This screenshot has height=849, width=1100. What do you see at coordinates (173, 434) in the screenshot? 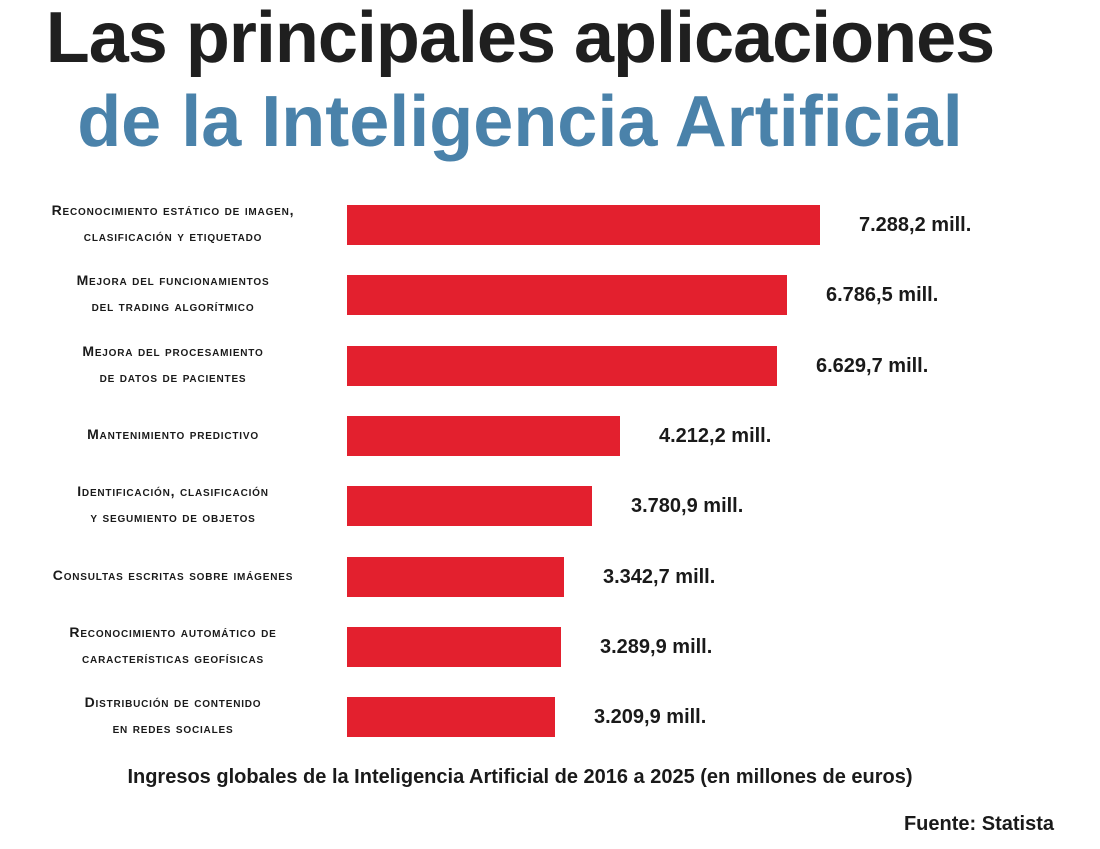
I see `category-label: Mantenimiento predictivo` at bounding box center [173, 434].